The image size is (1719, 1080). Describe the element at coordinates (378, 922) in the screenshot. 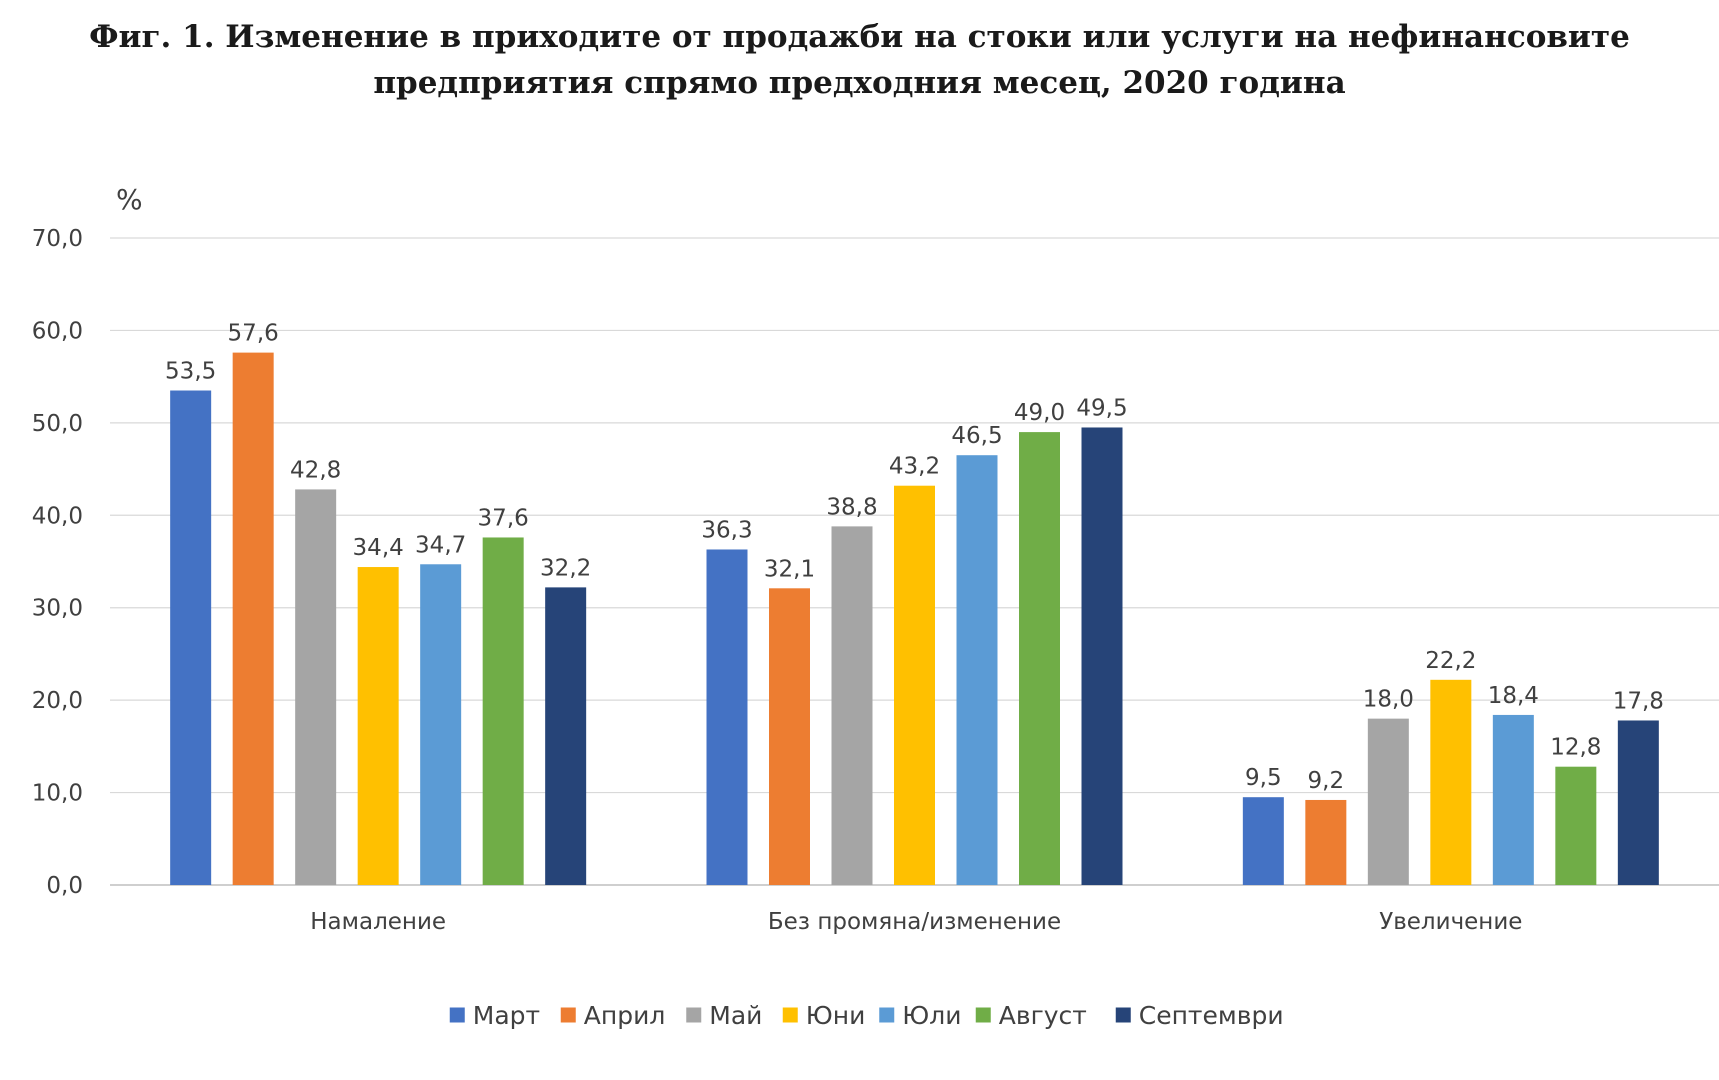

I see `x-category-label: Намаление` at that location.